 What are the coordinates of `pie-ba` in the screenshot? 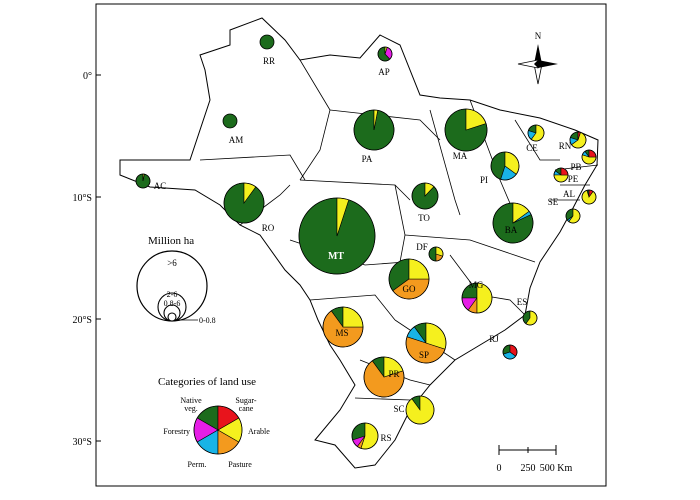 It's located at (513, 223).